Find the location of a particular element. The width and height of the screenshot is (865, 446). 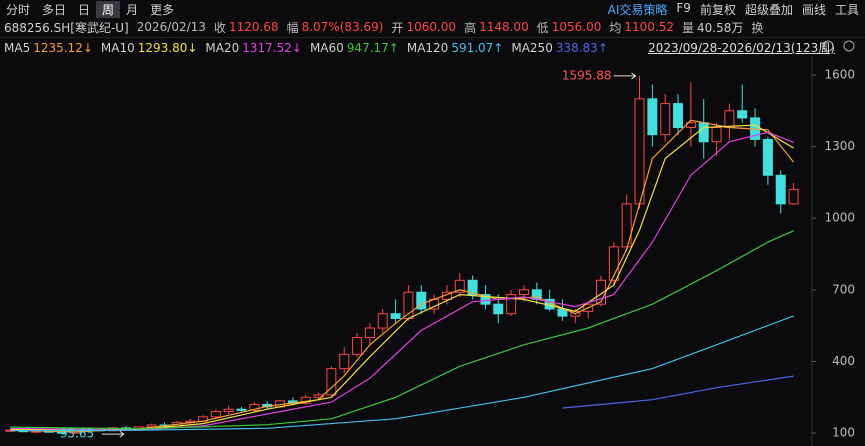

quote-label: 开 is located at coordinates (397, 27).